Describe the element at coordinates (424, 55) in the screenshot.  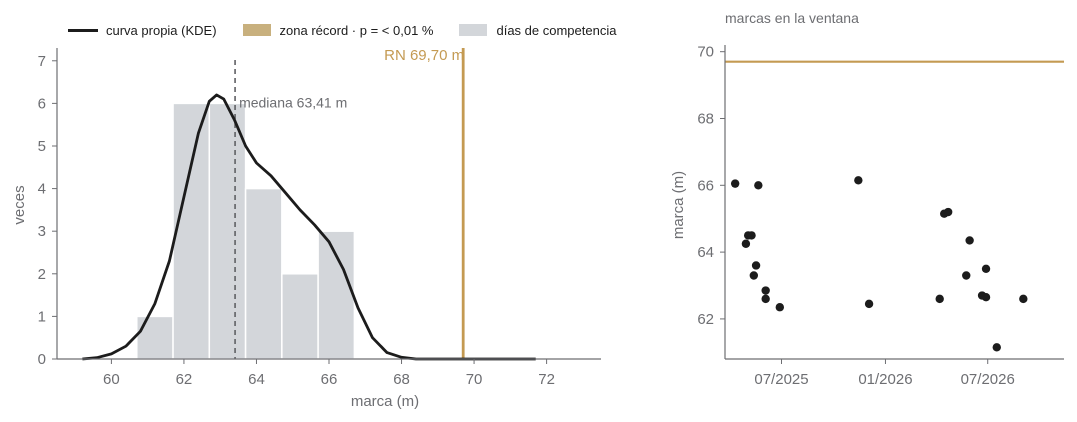
I see `record-annotation: RN 69,70 m` at that location.